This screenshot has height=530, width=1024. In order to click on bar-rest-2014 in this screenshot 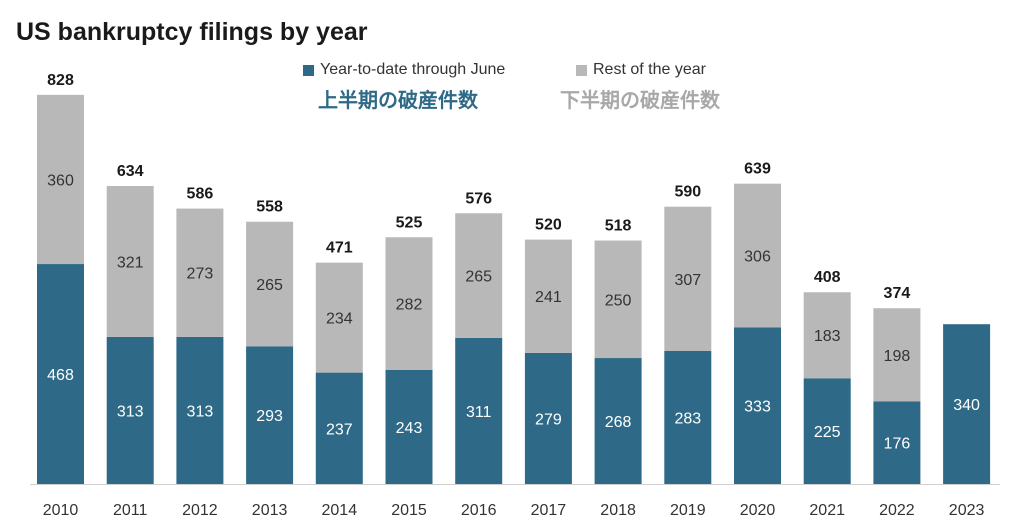, I will do `click(339, 317)`.